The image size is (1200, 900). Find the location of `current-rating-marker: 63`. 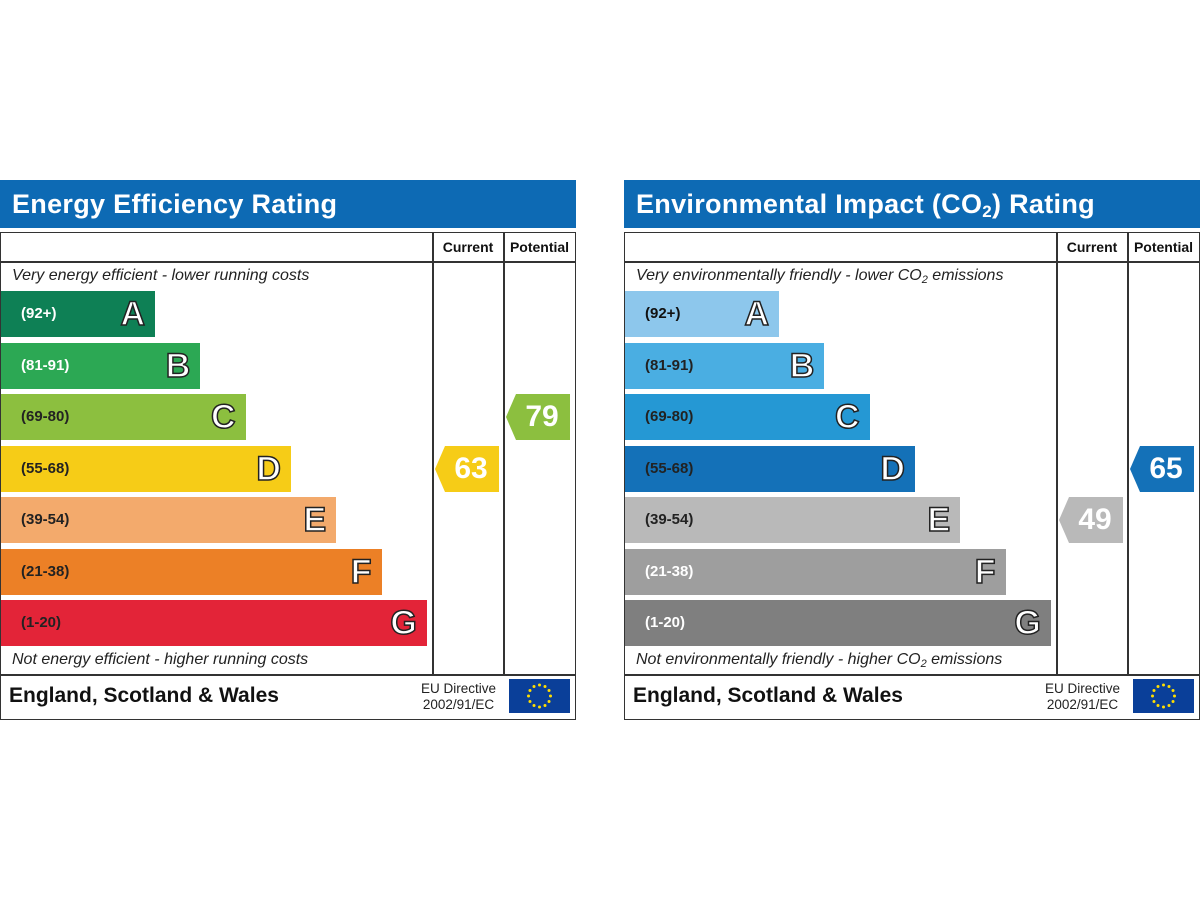

current-rating-marker: 63 is located at coordinates (467, 468).